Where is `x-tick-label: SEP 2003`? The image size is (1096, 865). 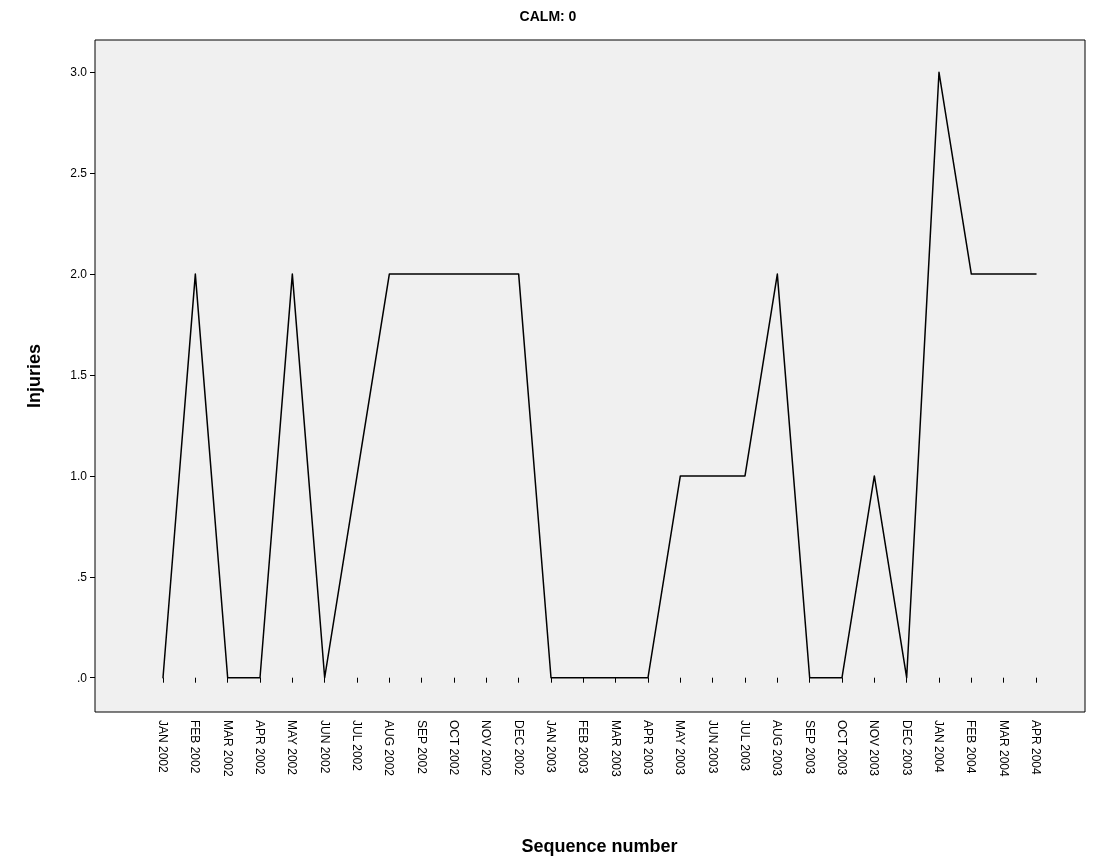 x-tick-label: SEP 2003 is located at coordinates (809, 747).